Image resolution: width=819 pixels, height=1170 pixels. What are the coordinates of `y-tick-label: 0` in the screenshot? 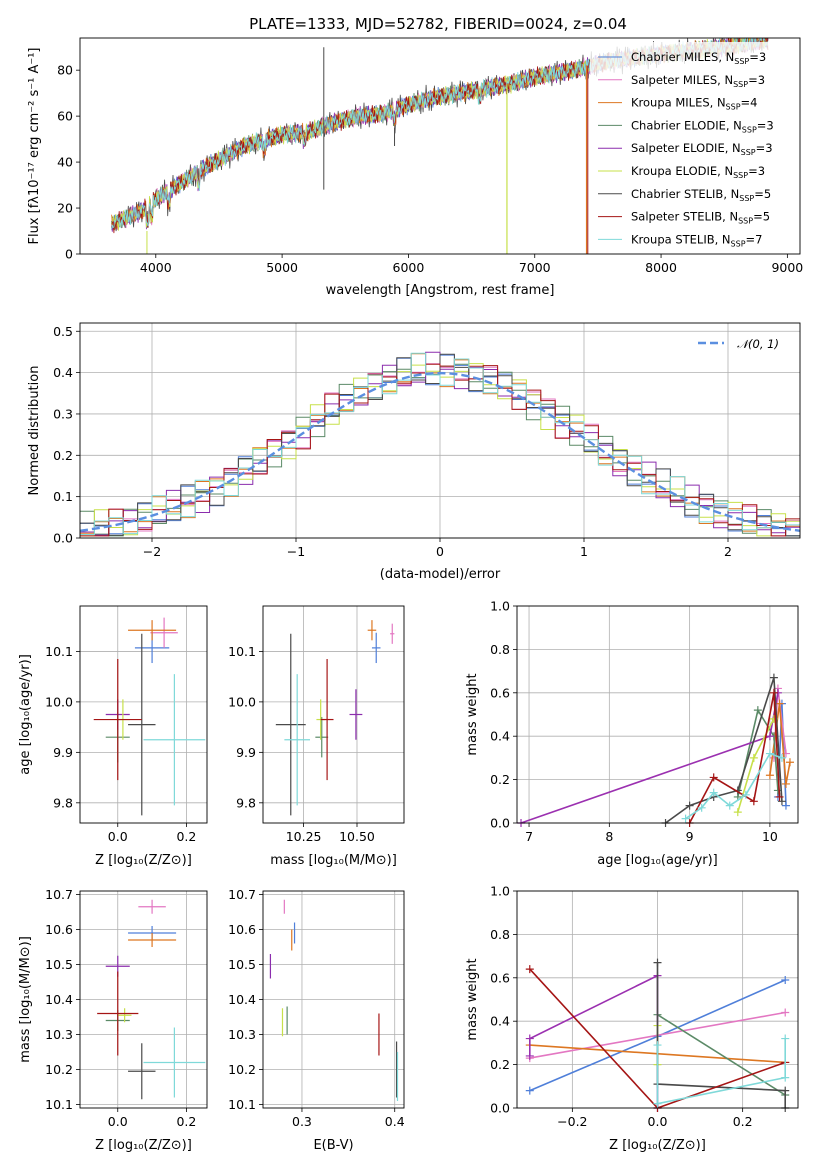 It's located at (69, 254).